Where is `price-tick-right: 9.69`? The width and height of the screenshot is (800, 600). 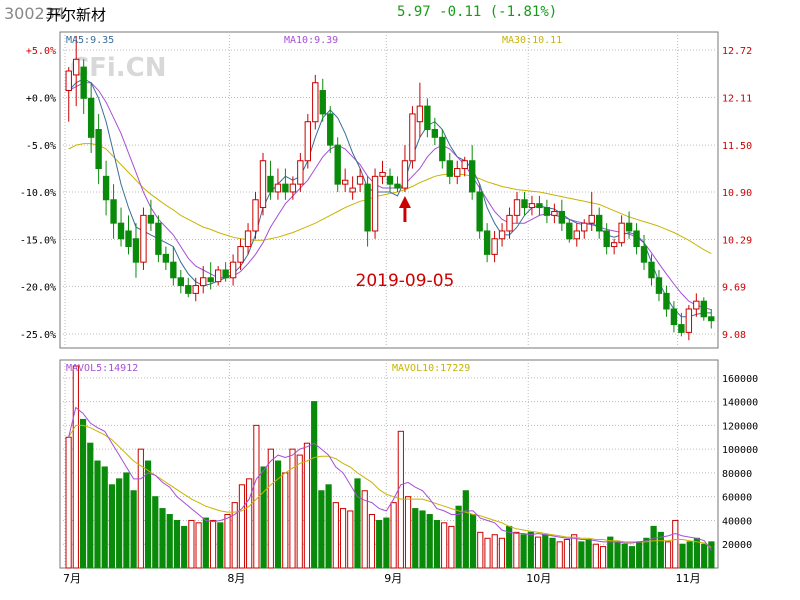
price-tick-right: 9.69 is located at coordinates (734, 287).